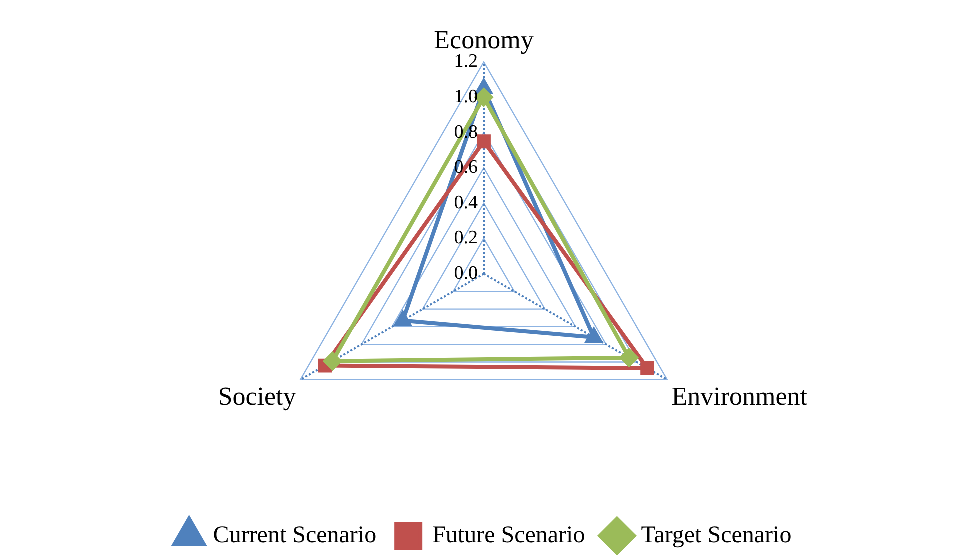  What do you see at coordinates (466, 273) in the screenshot?
I see `y-tick-label: 0.0` at bounding box center [466, 273].